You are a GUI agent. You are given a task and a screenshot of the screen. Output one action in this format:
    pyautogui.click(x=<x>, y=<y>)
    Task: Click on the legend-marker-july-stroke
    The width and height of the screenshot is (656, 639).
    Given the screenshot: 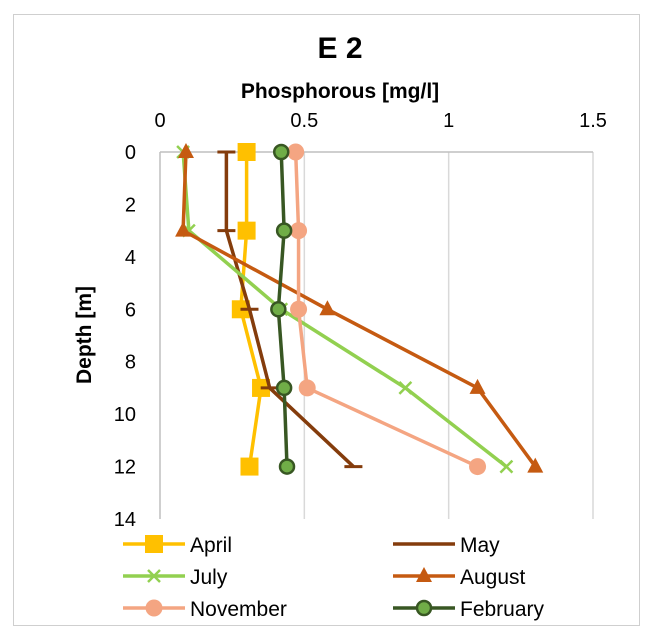 What is the action you would take?
    pyautogui.click(x=154, y=576)
    